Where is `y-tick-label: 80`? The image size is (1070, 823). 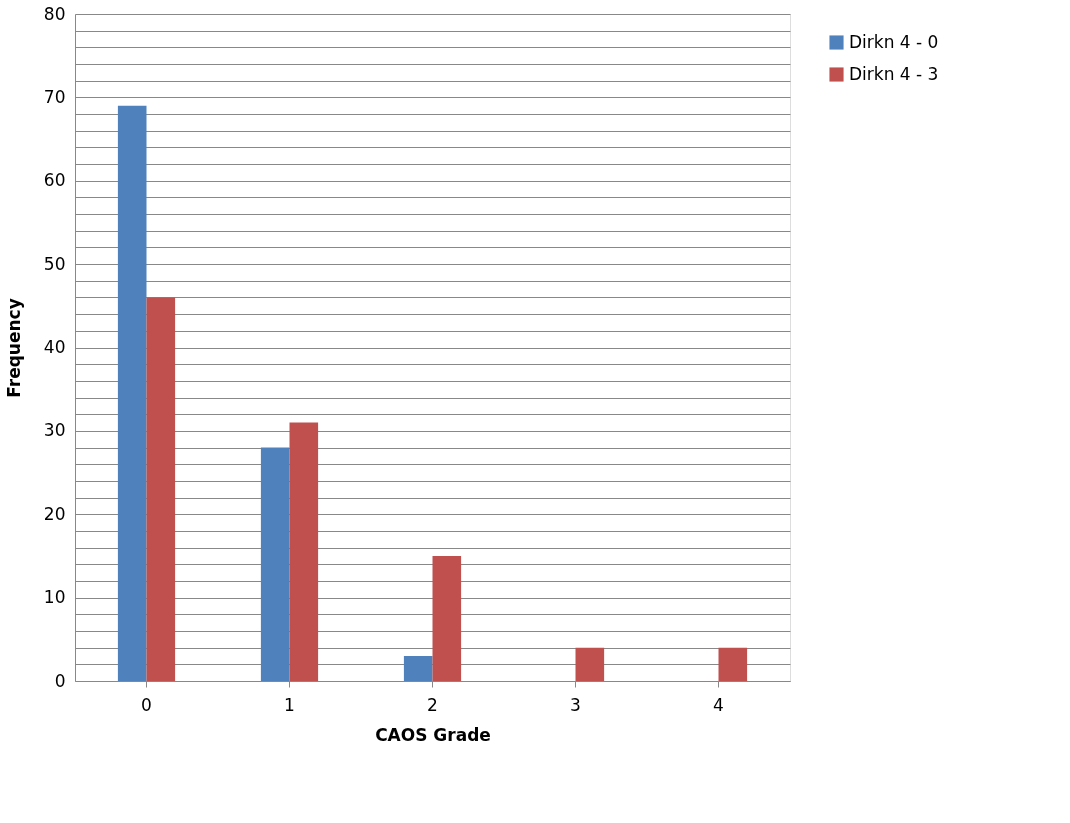
y-tick-label: 80 is located at coordinates (54, 13).